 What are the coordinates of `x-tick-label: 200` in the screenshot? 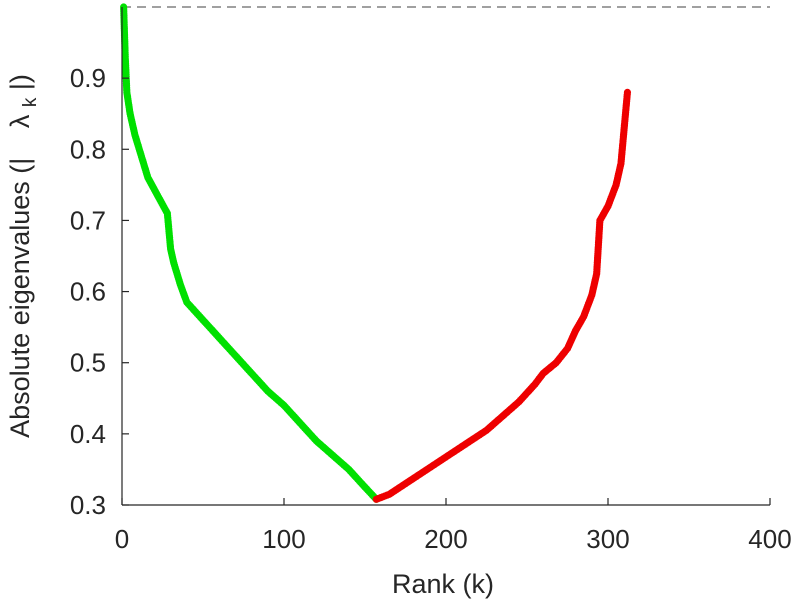 It's located at (445, 539).